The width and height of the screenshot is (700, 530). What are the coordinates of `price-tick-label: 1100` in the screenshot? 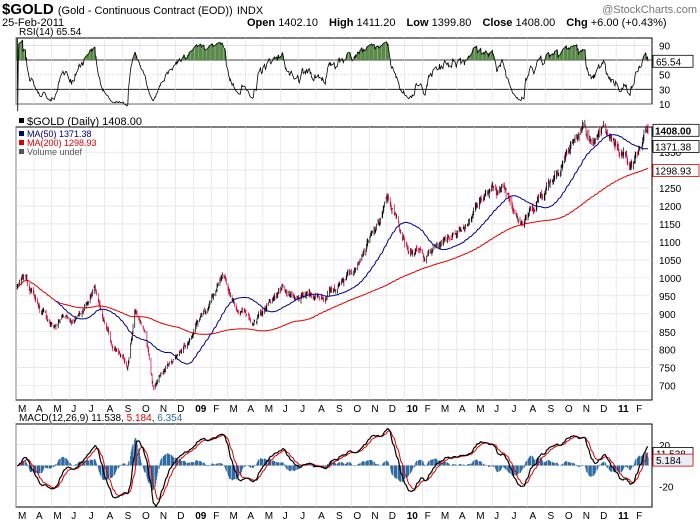 It's located at (670, 243).